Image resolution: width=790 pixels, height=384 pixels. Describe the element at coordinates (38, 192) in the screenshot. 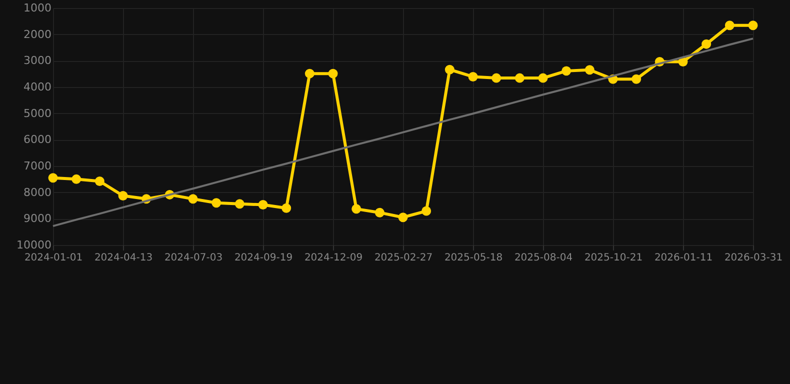

I see `y-tick-label: 8000` at that location.